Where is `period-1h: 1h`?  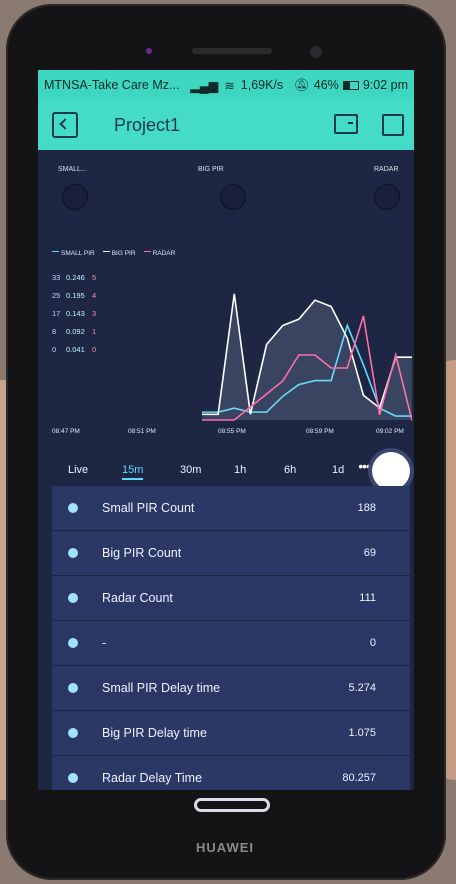
period-1h: 1h is located at coordinates (240, 470).